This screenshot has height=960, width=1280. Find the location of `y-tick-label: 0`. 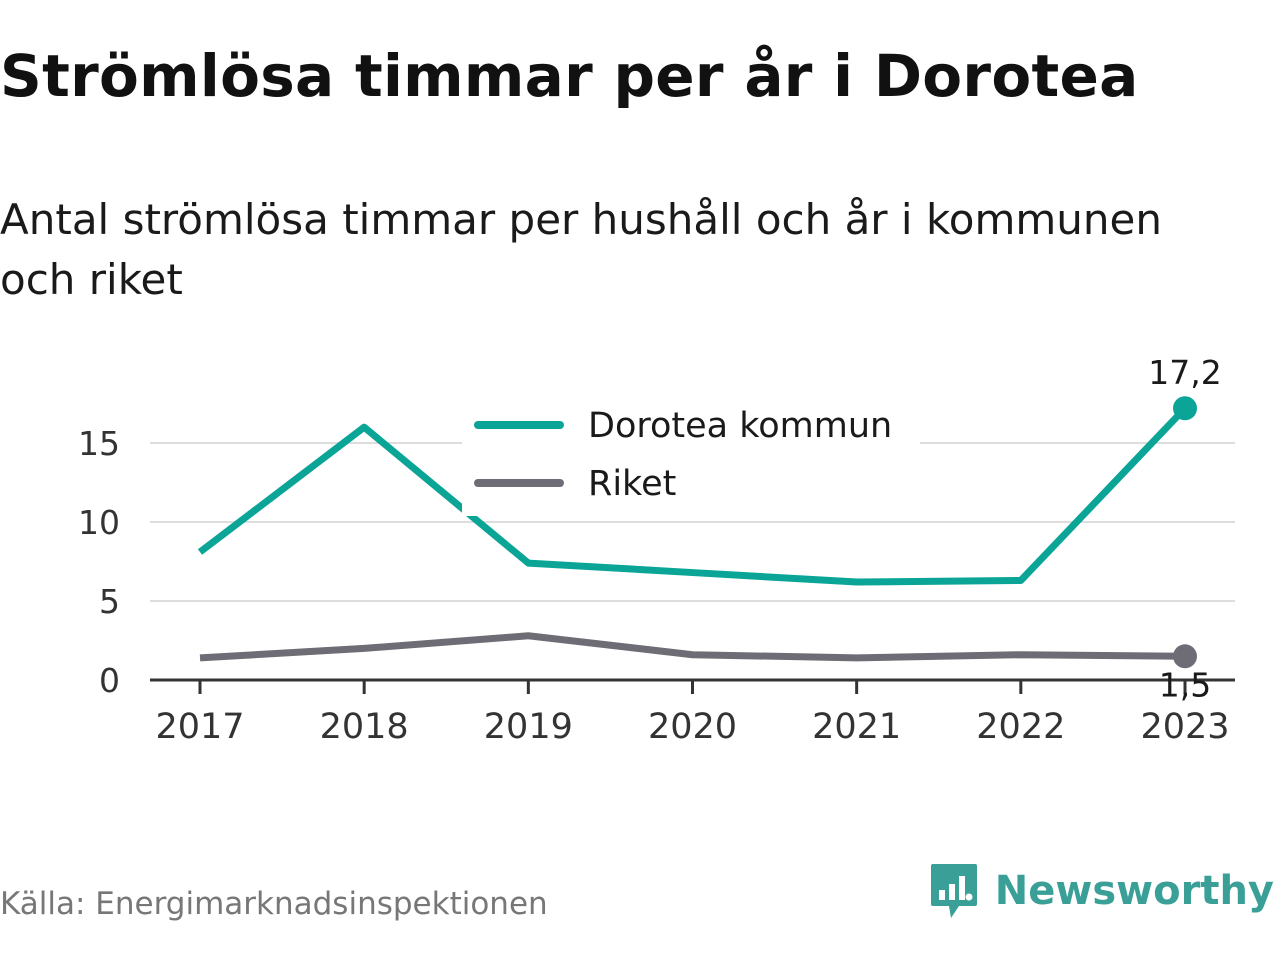

y-tick-label: 0 is located at coordinates (109, 680).